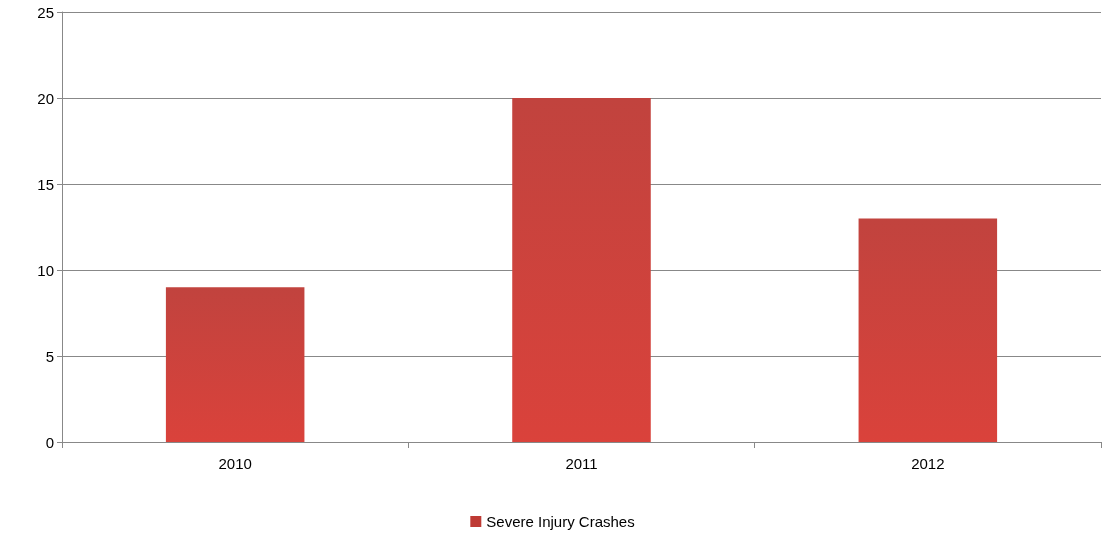  I want to click on y-tick-label: 20, so click(45, 98).